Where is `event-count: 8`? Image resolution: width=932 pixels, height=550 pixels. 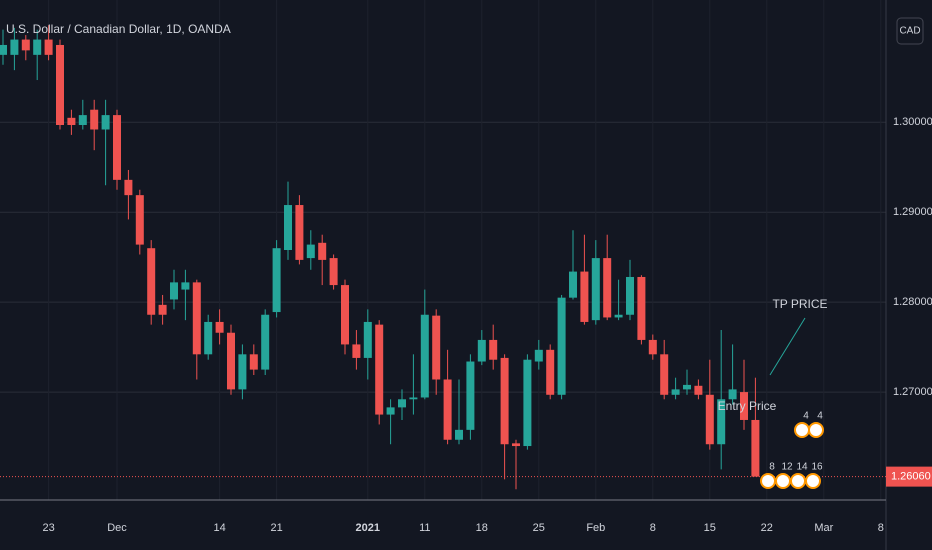
event-count: 8 is located at coordinates (772, 467).